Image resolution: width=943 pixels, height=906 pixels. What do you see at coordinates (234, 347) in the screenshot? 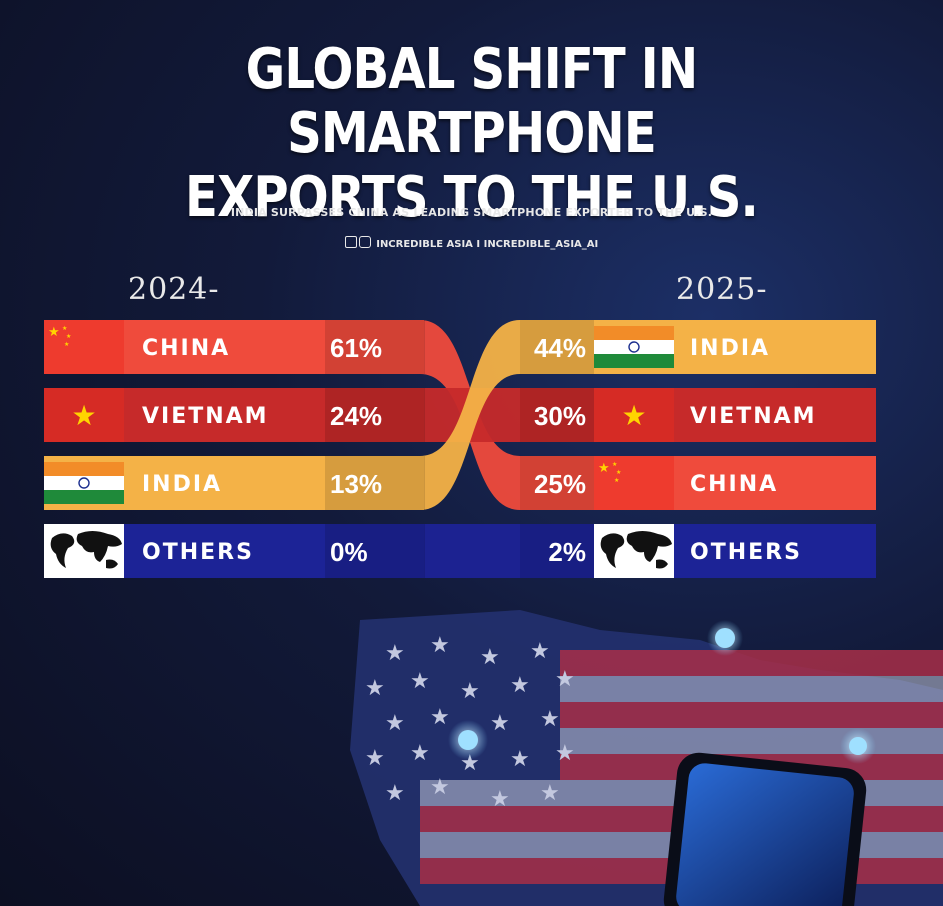
I see `bar-2024-china: ★ ★★★ CHINA 61%` at bounding box center [234, 347].